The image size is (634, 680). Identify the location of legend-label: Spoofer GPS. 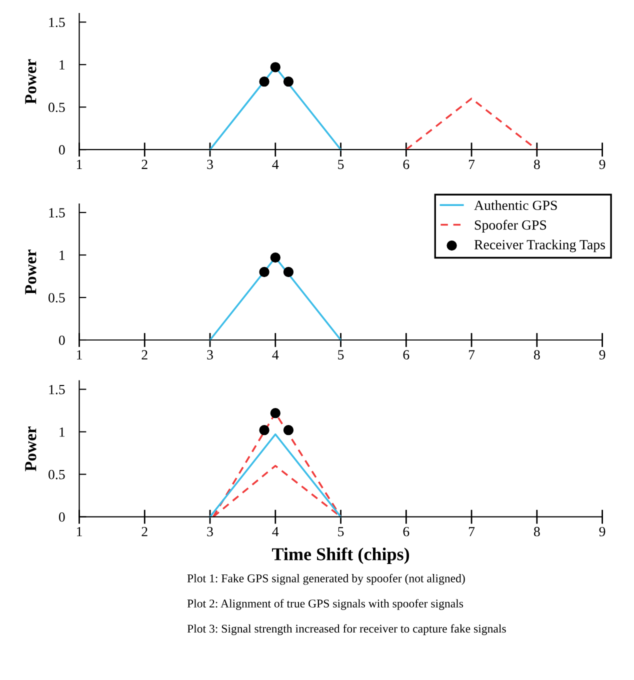
(510, 226).